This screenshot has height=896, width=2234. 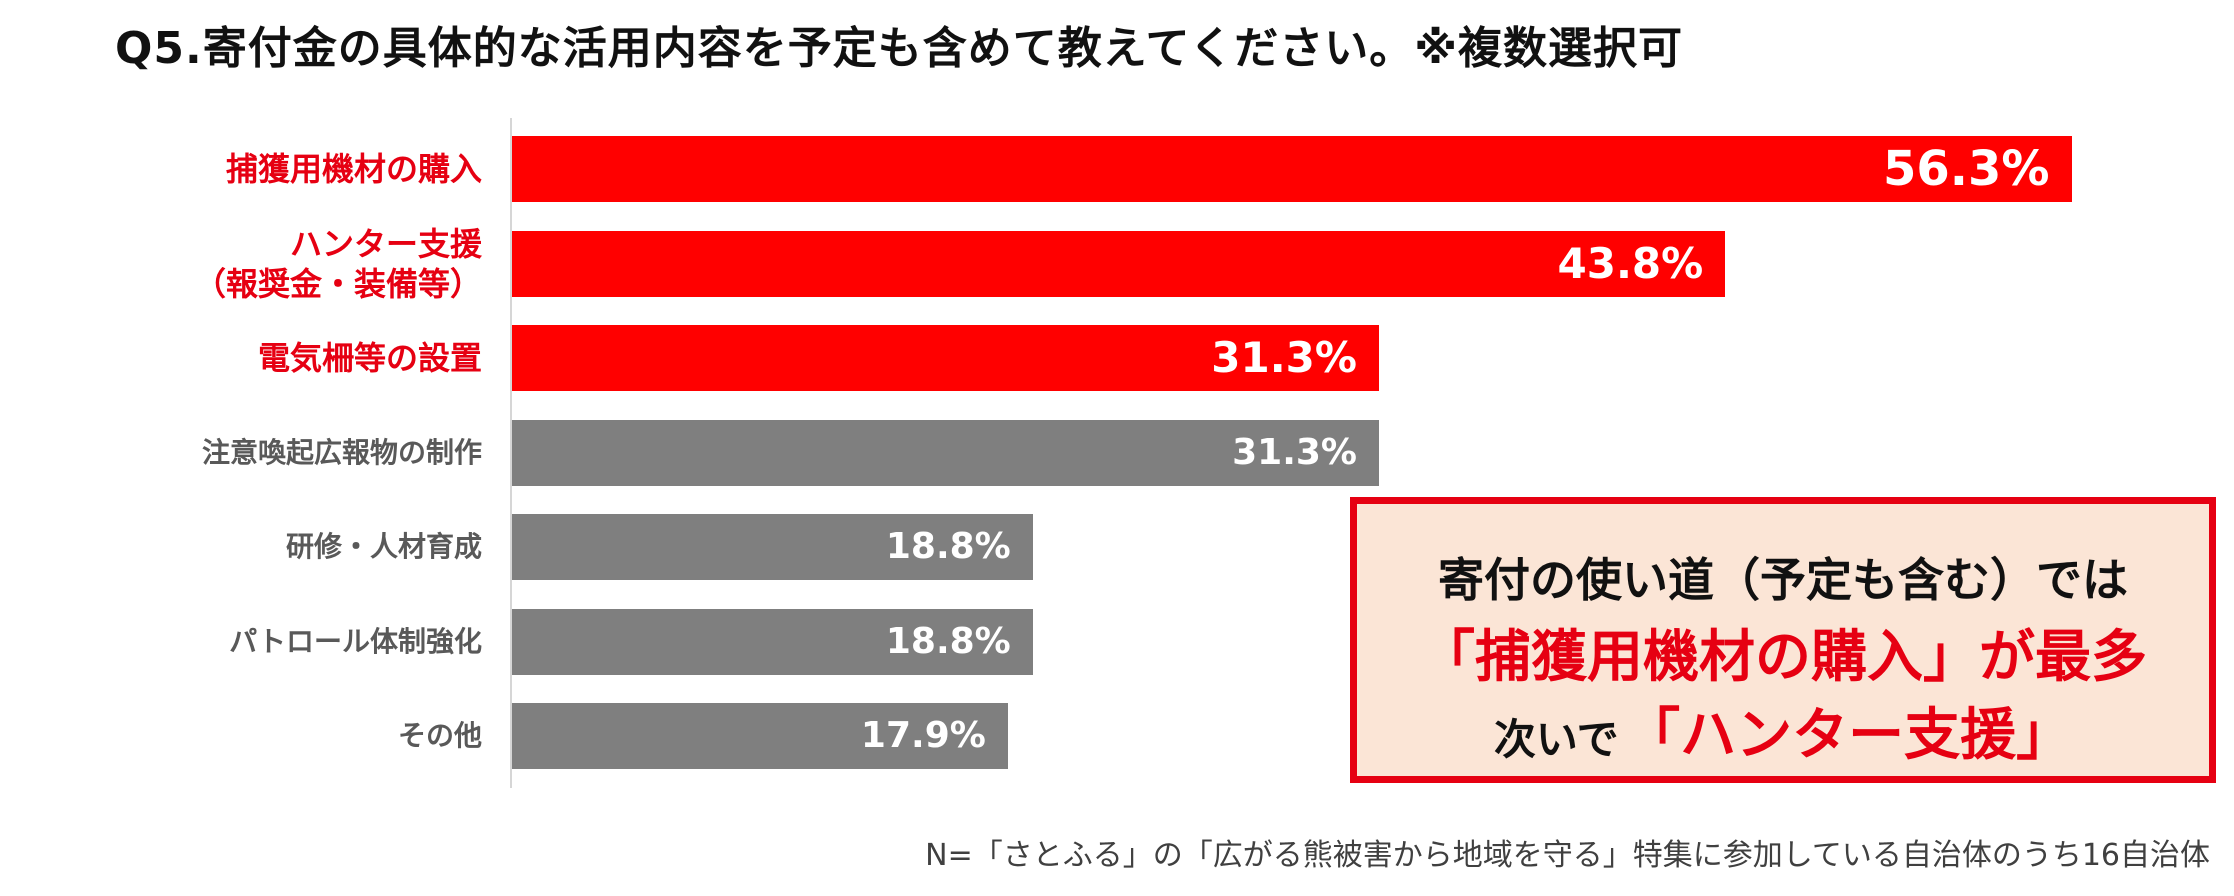 I want to click on category-label-line: パトロール体制強化, so click(x=355, y=641).